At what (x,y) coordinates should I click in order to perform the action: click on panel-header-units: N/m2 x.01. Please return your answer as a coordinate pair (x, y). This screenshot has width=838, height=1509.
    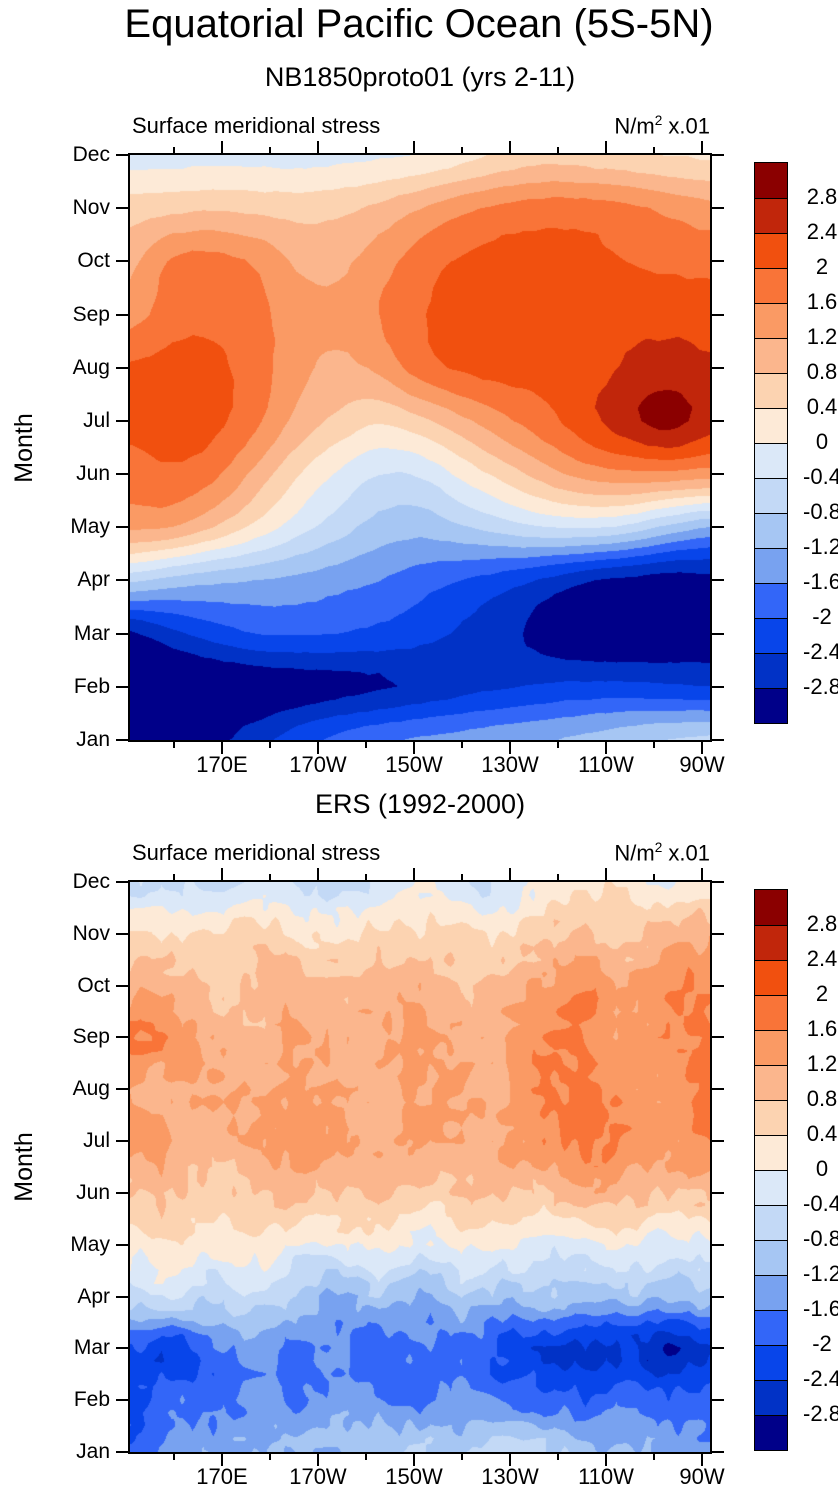
    Looking at the image, I should click on (662, 853).